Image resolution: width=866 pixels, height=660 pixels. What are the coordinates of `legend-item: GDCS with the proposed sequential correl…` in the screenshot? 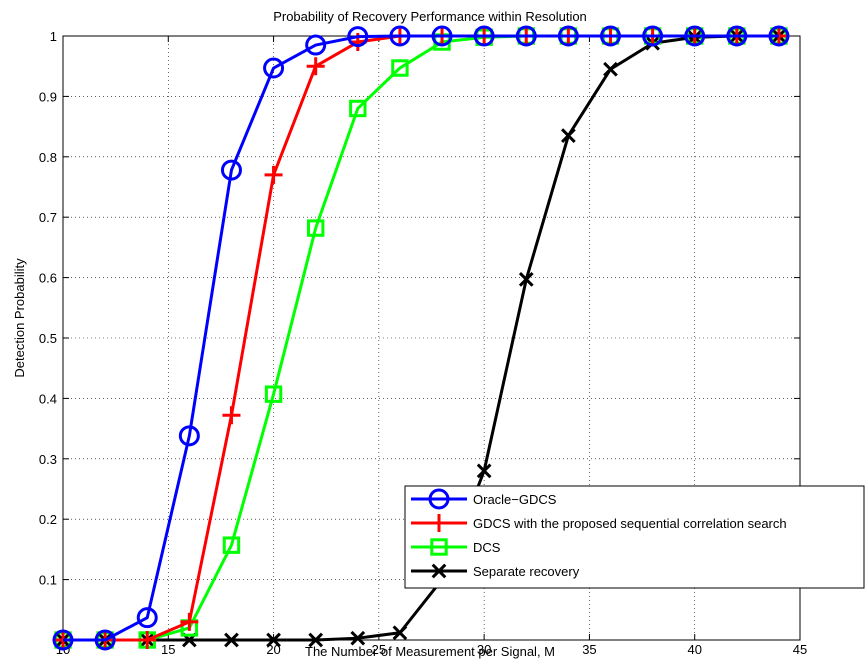 It's located at (599, 523).